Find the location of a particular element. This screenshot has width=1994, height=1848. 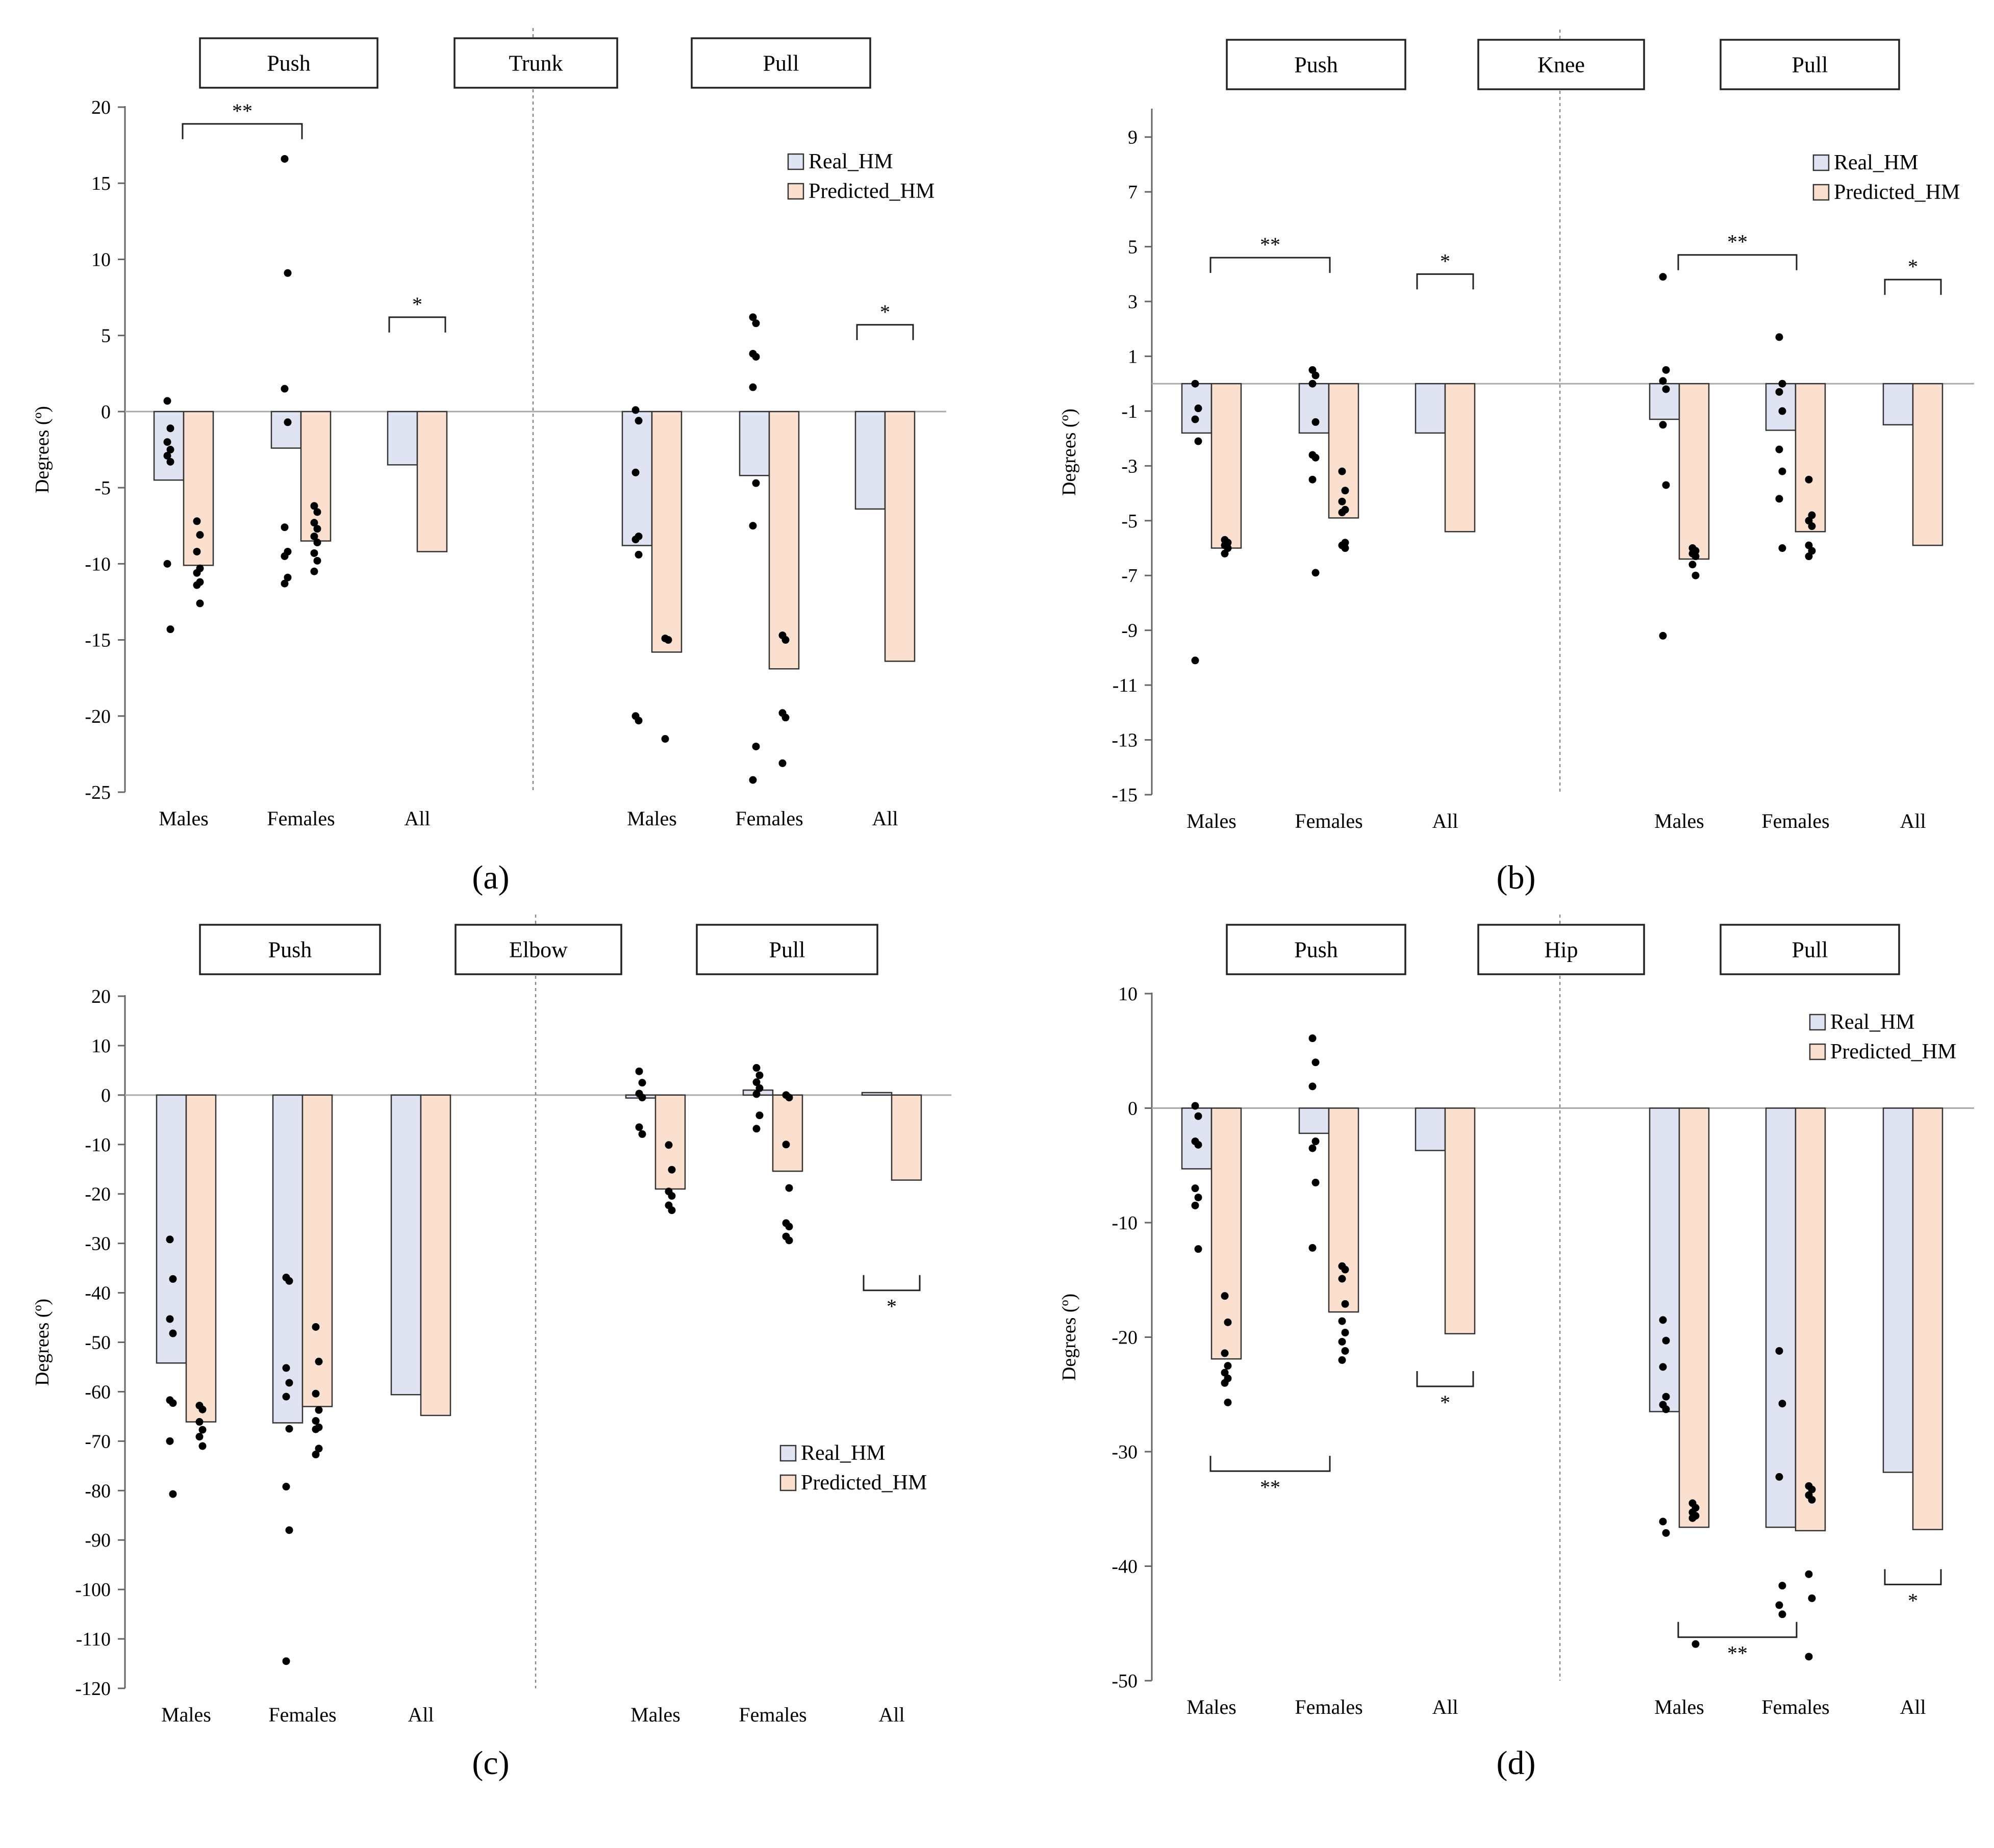

y-tick-label: 10 is located at coordinates (101, 1046).